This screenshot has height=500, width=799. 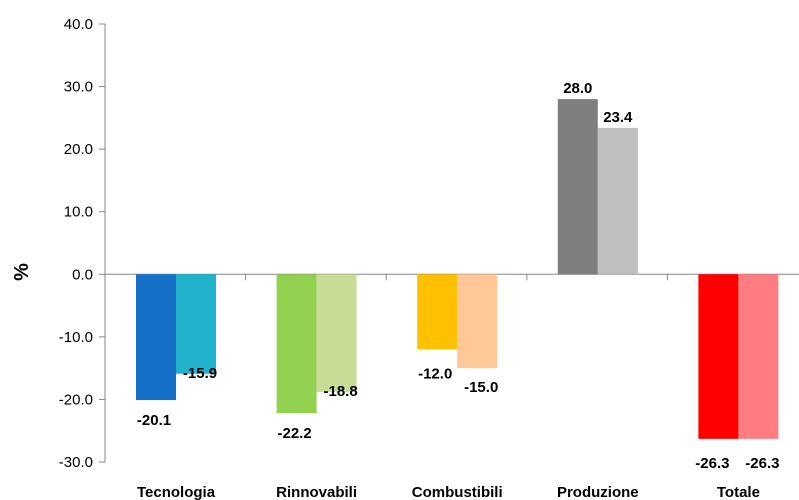 What do you see at coordinates (294, 433) in the screenshot?
I see `data-label: -22.2` at bounding box center [294, 433].